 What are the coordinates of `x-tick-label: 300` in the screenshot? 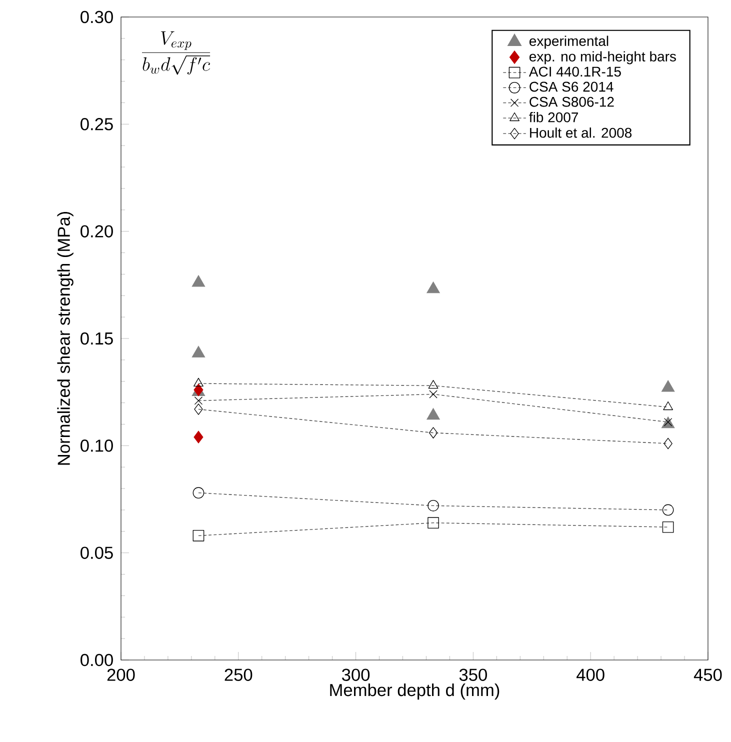 It's located at (356, 674).